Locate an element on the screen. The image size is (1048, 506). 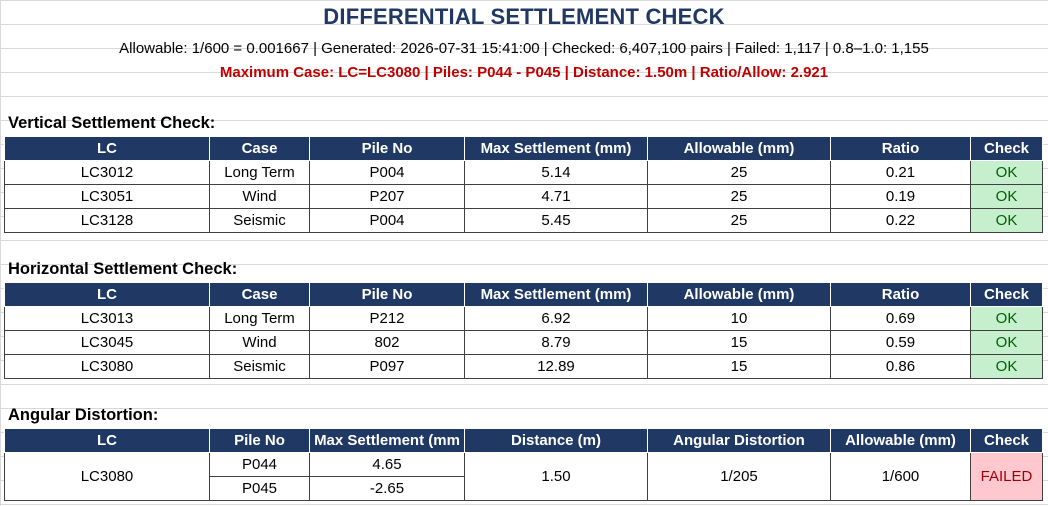
cell-pile: P044 is located at coordinates (259, 464).